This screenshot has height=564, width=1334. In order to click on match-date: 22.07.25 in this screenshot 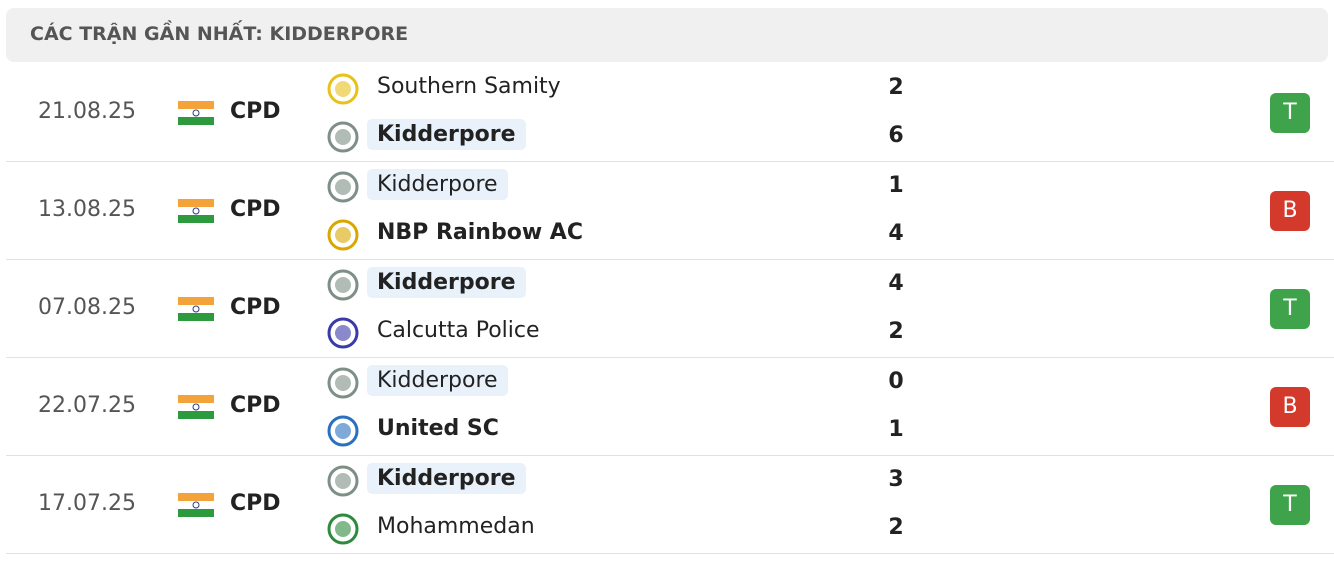, I will do `click(87, 405)`.